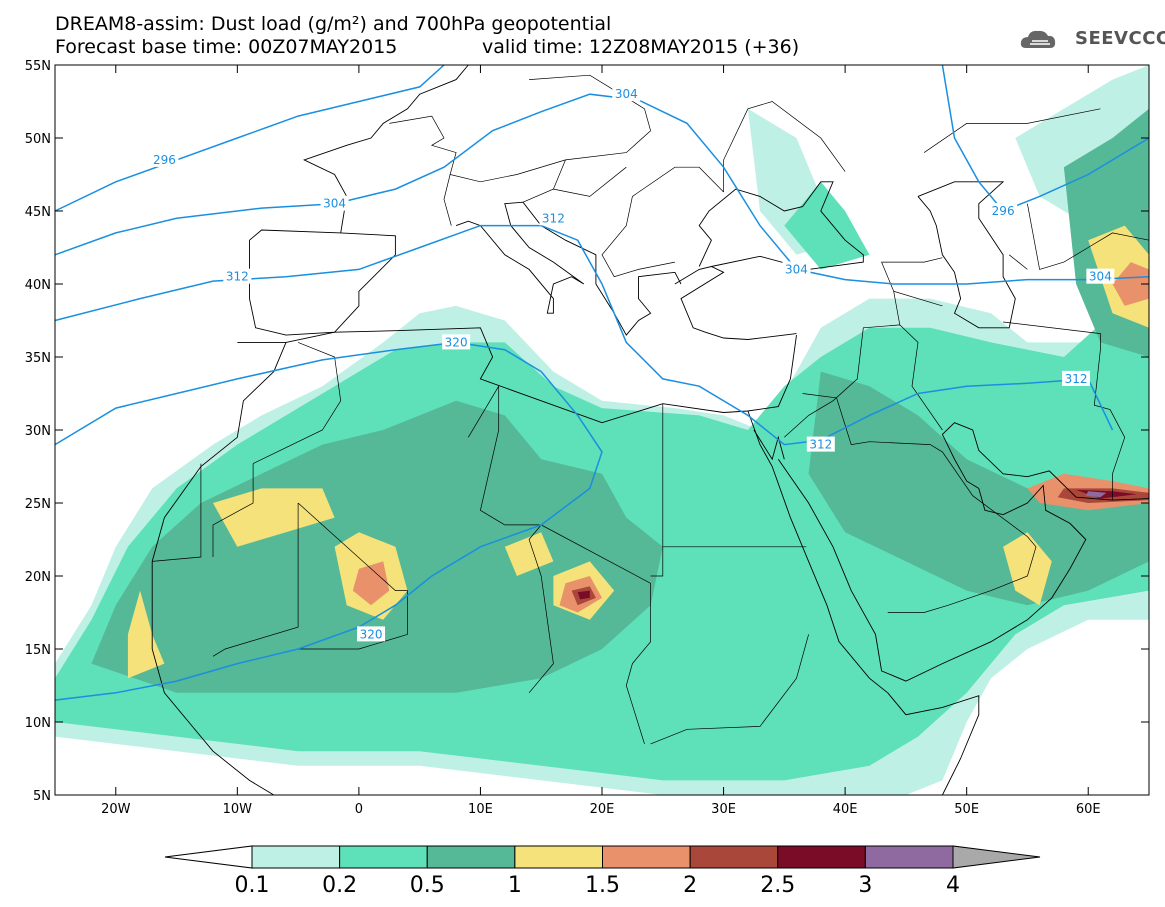 The width and height of the screenshot is (1165, 907). Describe the element at coordinates (38, 723) in the screenshot. I see `lat-tick-label: 10N` at that location.